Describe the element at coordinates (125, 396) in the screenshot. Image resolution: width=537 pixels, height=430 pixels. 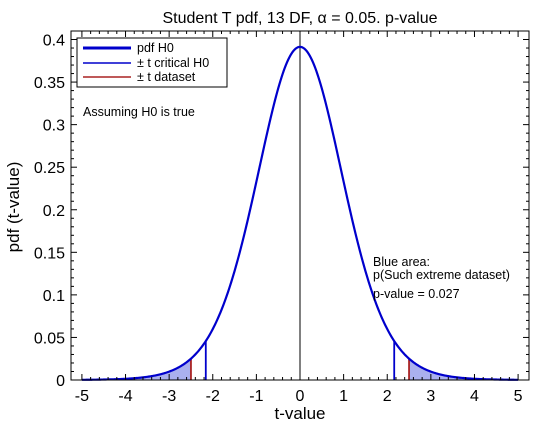
I see `x-tick-label: -4` at that location.